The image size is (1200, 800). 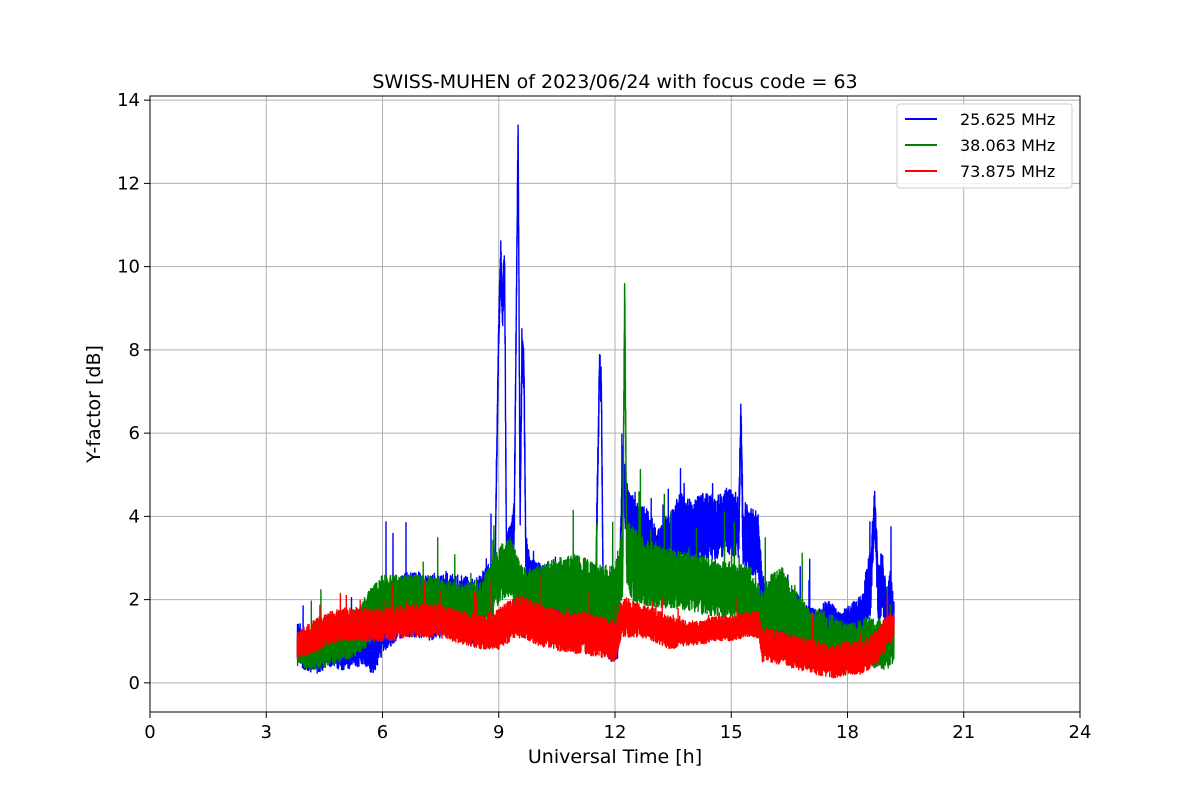 What do you see at coordinates (134, 433) in the screenshot?
I see `y-tick-label: 6` at bounding box center [134, 433].